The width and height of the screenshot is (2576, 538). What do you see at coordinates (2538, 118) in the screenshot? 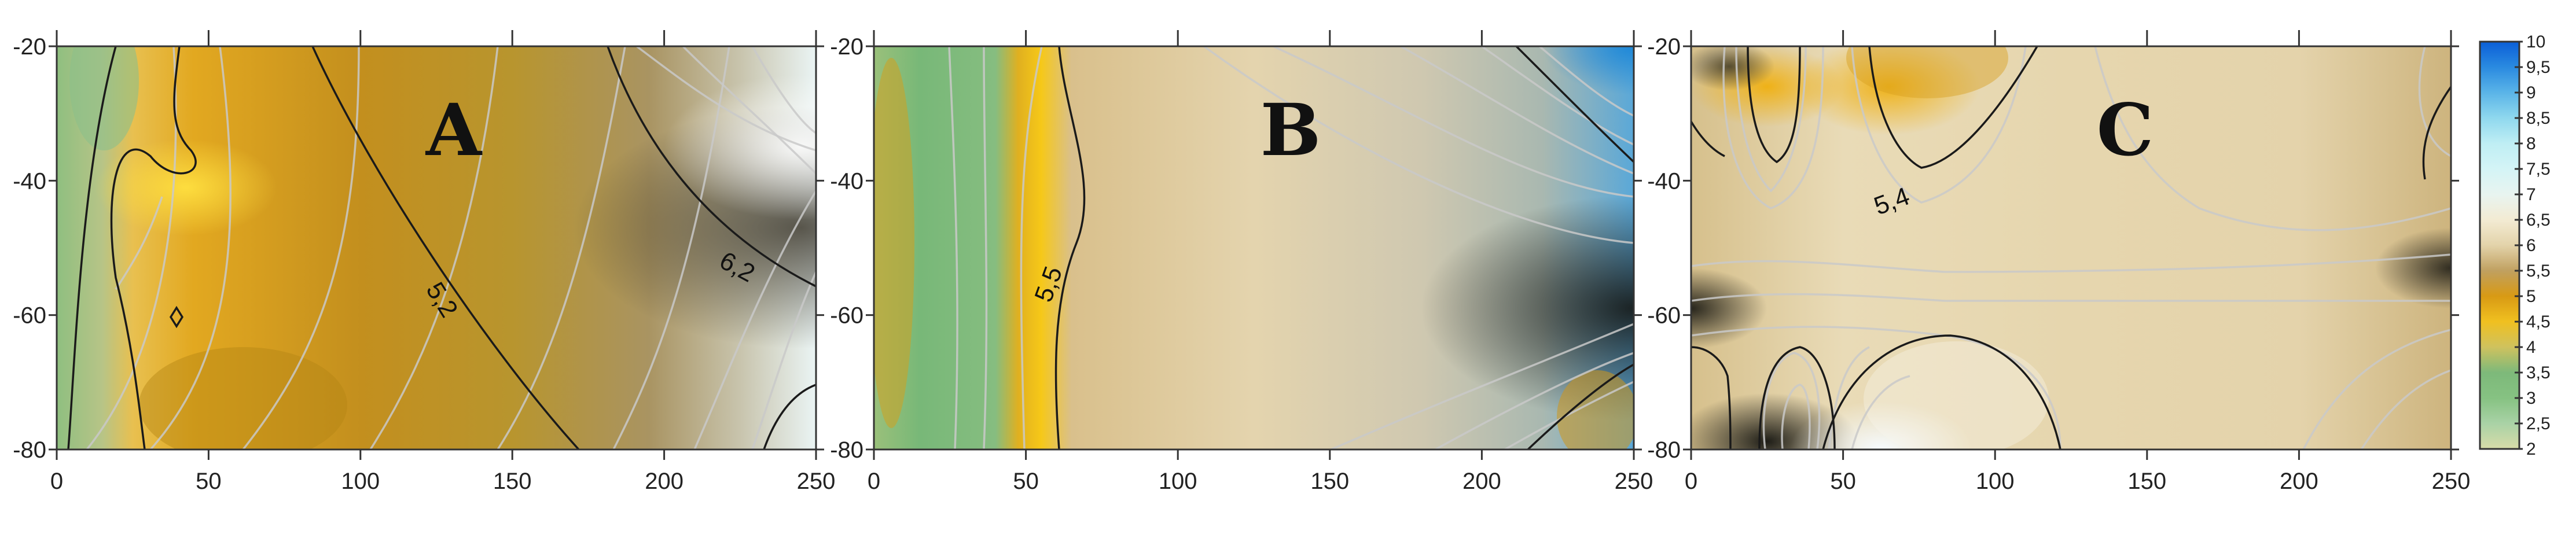
I see `colorbar-label: 8,5` at bounding box center [2538, 118].